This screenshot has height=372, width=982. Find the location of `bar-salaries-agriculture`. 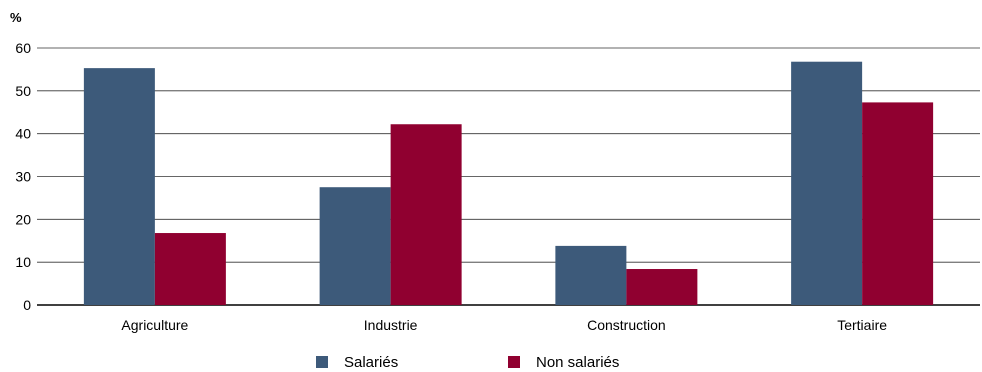

bar-salaries-agriculture is located at coordinates (119, 186).